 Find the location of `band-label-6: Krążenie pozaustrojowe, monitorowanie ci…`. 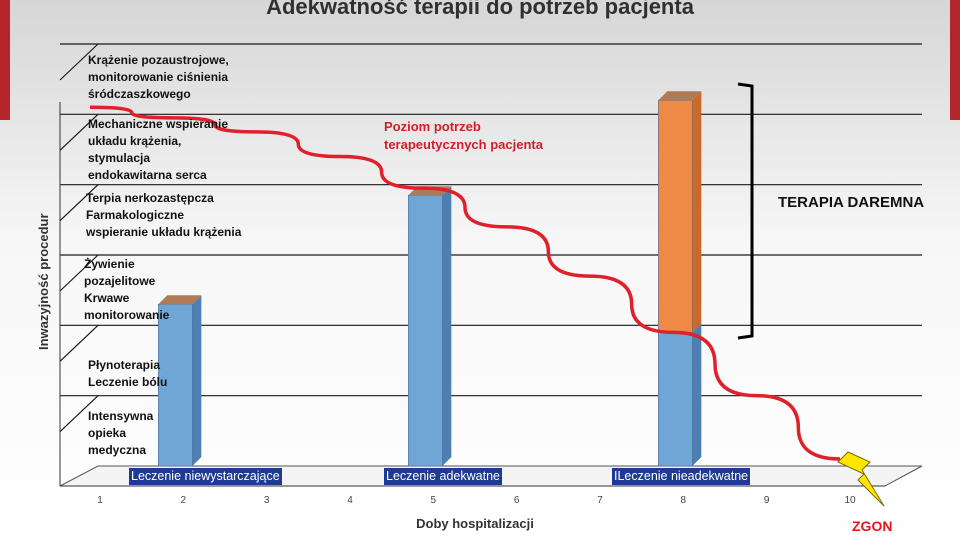

band-label-6: Krążenie pozaustrojowe, monitorowanie ci… is located at coordinates (158, 77).